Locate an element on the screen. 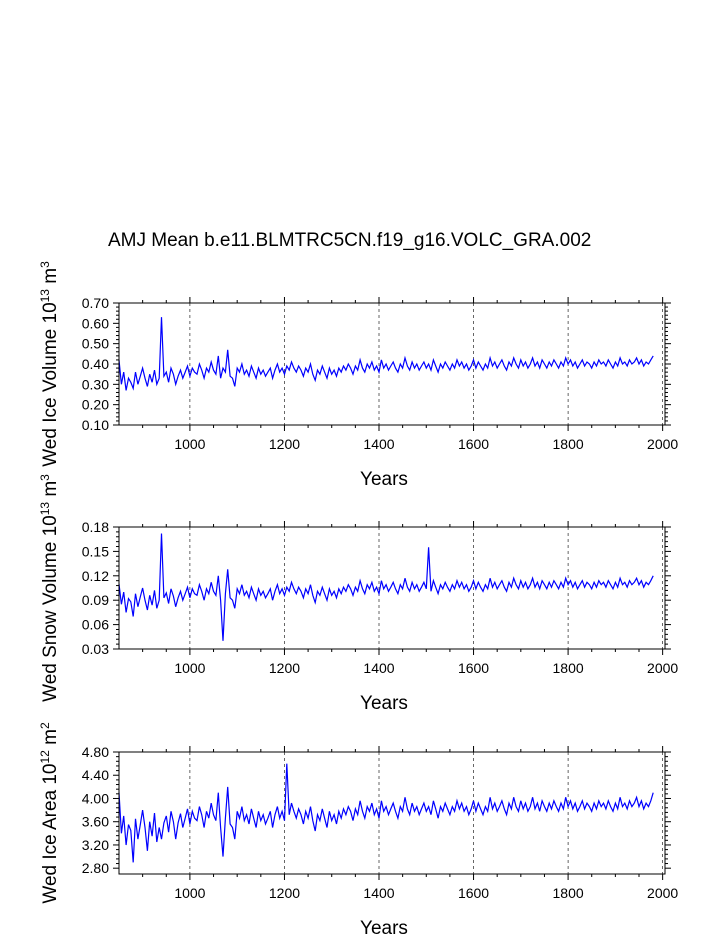 Image resolution: width=723 pixels, height=935 pixels. y-axis-label-main: Wed Snow Volume 10 is located at coordinates (50, 608).